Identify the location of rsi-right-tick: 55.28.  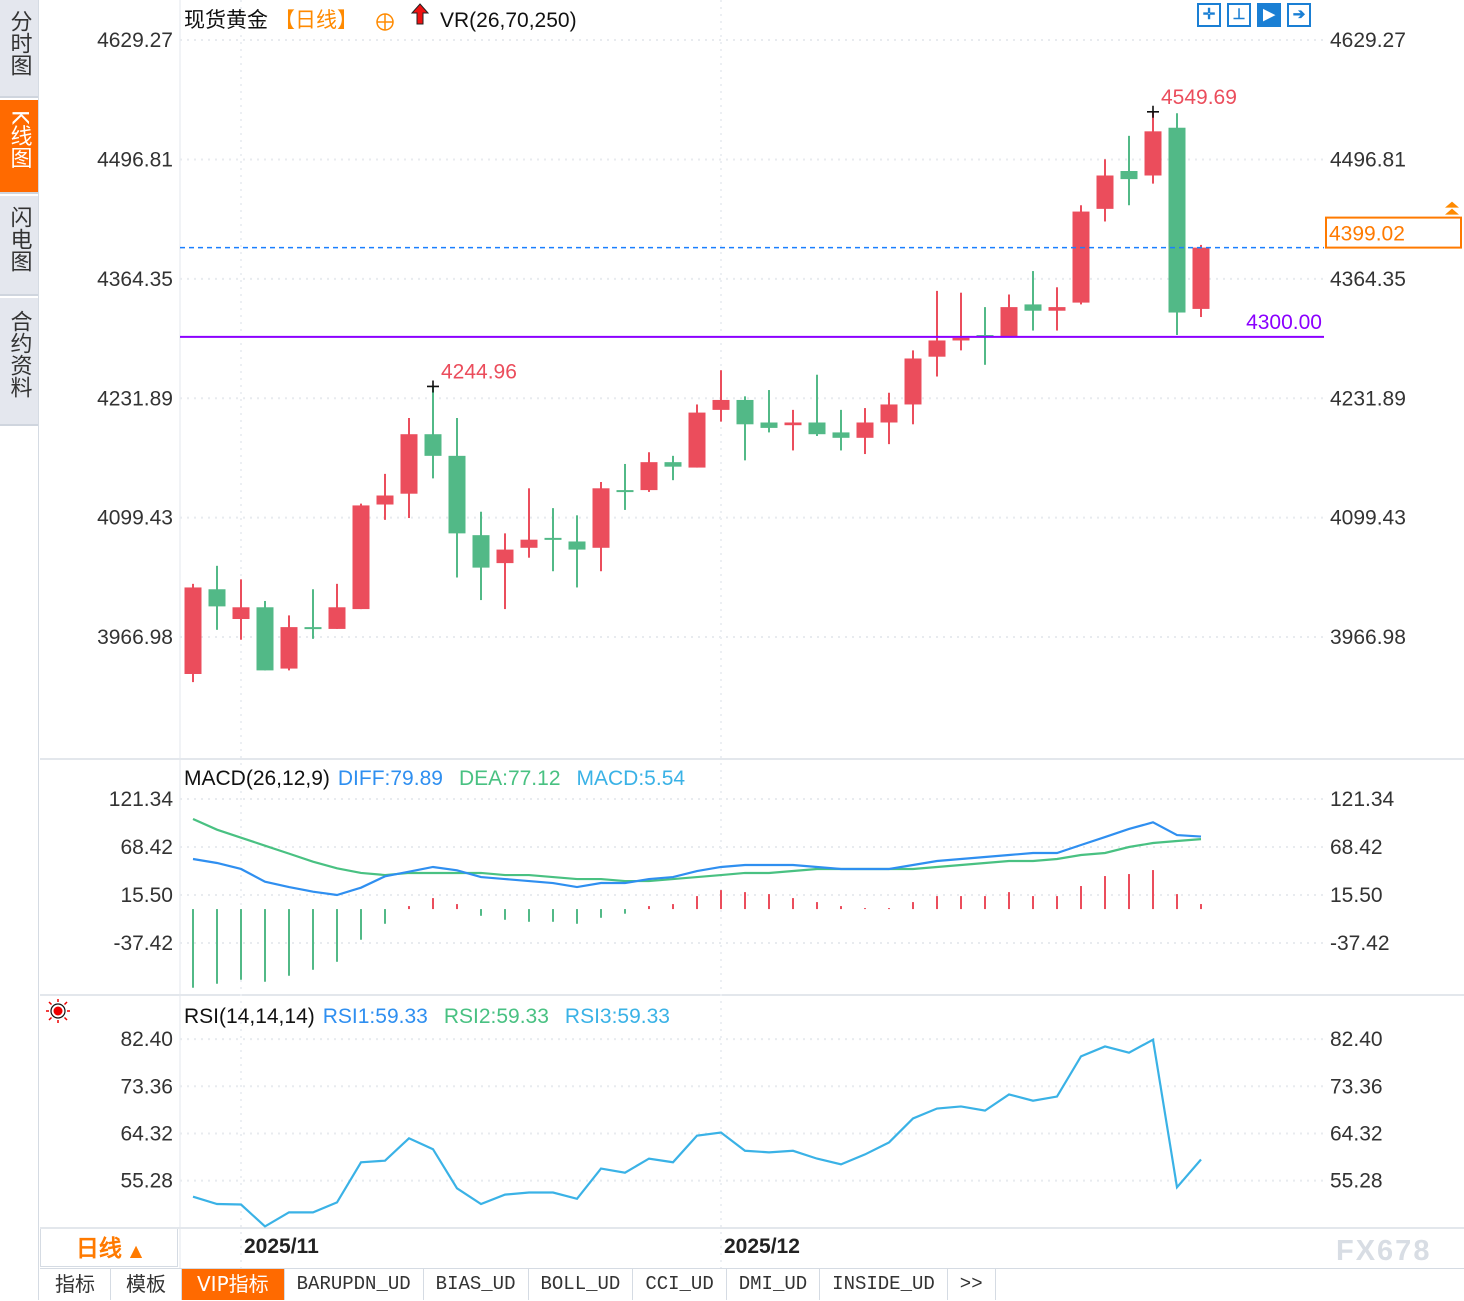
(1356, 1181).